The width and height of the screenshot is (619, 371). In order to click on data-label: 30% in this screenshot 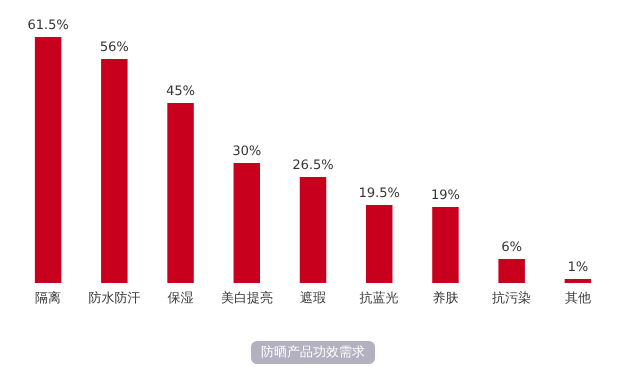, I will do `click(247, 151)`.